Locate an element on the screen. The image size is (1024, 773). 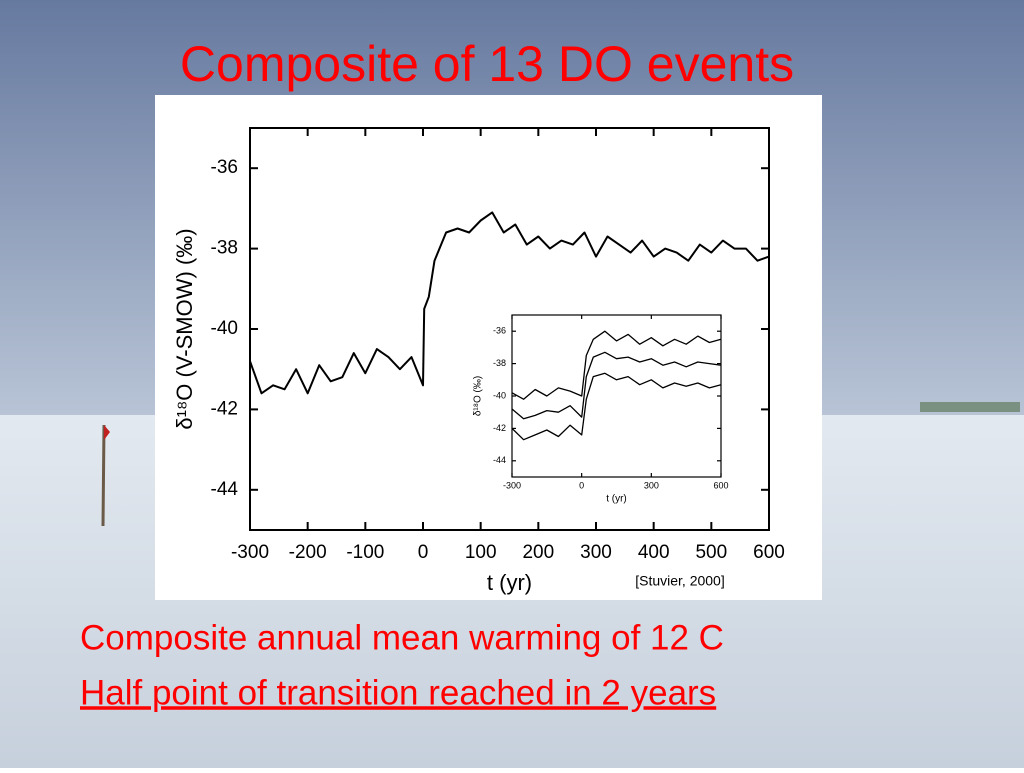
x-tick-label: -100 is located at coordinates (365, 552).